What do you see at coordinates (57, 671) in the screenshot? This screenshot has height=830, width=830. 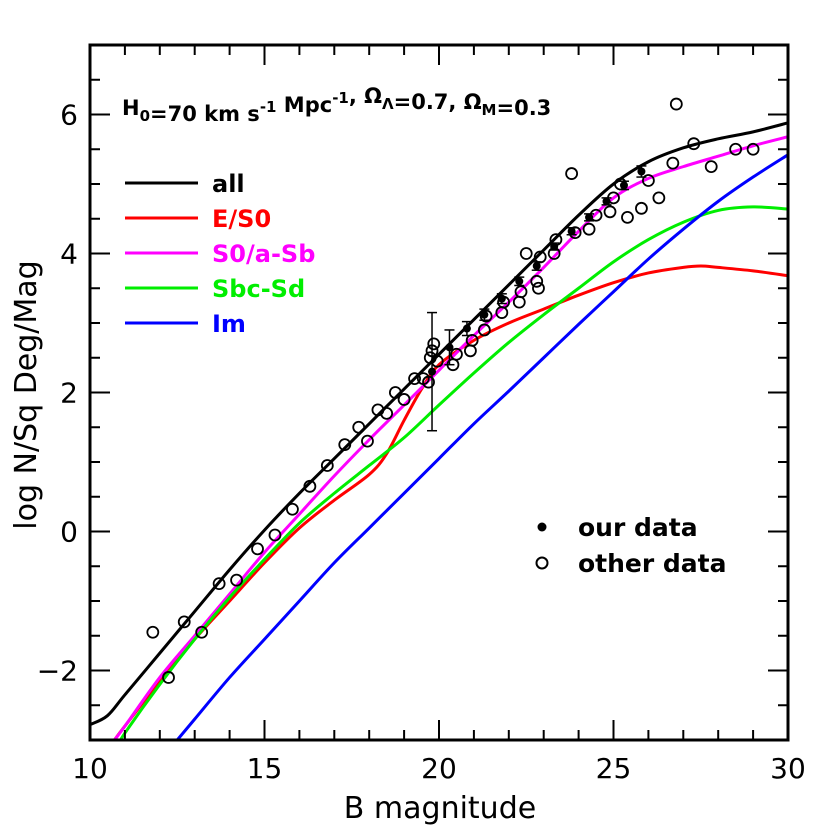 I see `y-tick-label: −2` at bounding box center [57, 671].